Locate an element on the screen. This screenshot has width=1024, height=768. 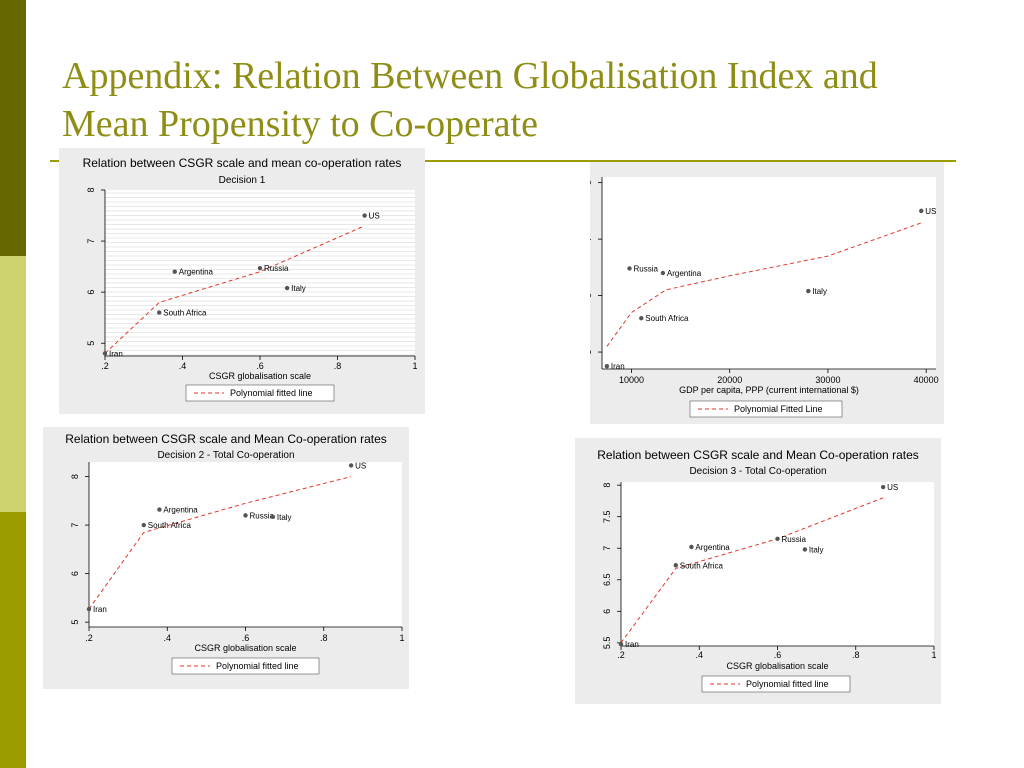
x-tick-label: 40000 is located at coordinates (926, 380).